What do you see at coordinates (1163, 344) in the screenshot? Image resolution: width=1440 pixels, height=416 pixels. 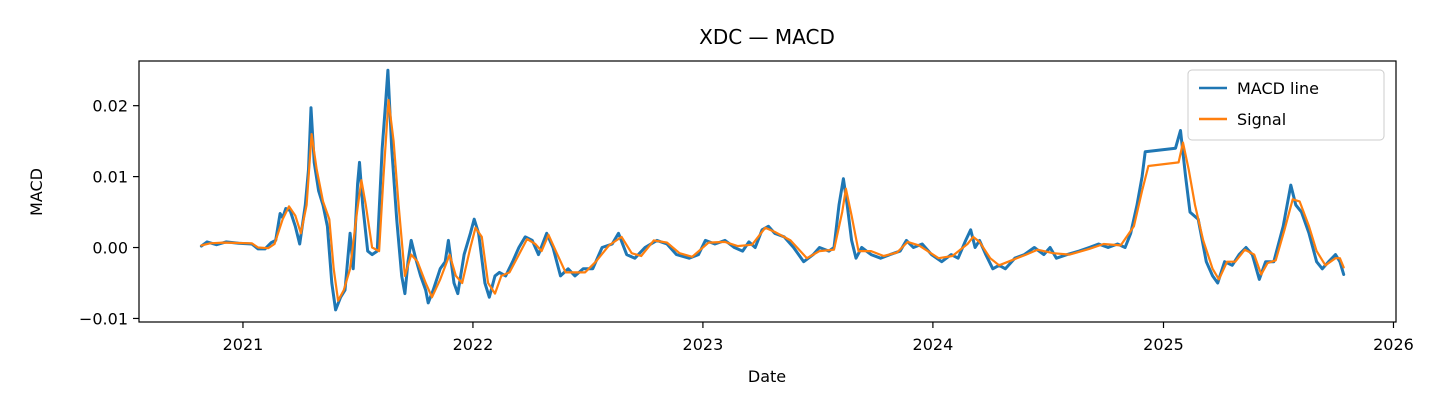 I see `x-tick-label: 2025` at bounding box center [1163, 344].